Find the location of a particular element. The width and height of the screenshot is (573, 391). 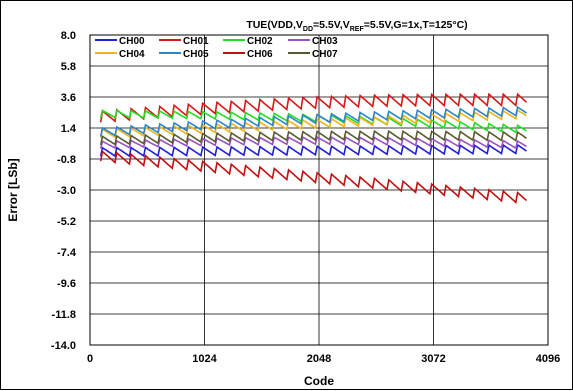

y-tick-label: -14.0 is located at coordinates (63, 346).